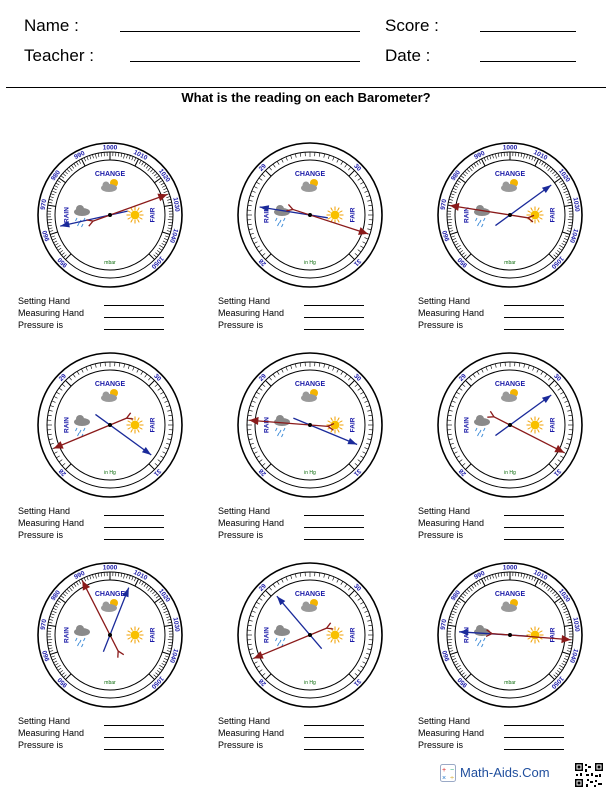 This screenshot has width=612, height=792. What do you see at coordinates (263, 167) in the screenshot?
I see `scale-label: 29` at bounding box center [263, 167].